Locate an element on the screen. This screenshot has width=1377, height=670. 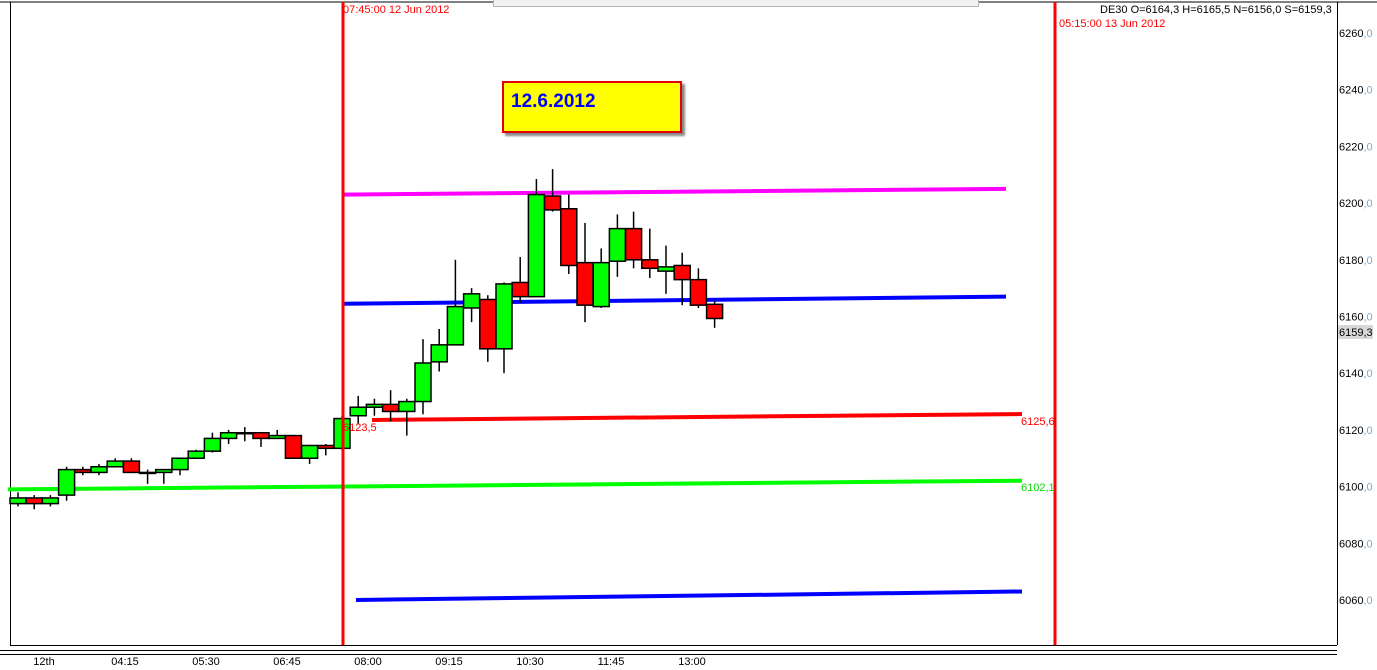
x-tick-label: 08:00 is located at coordinates (368, 662).